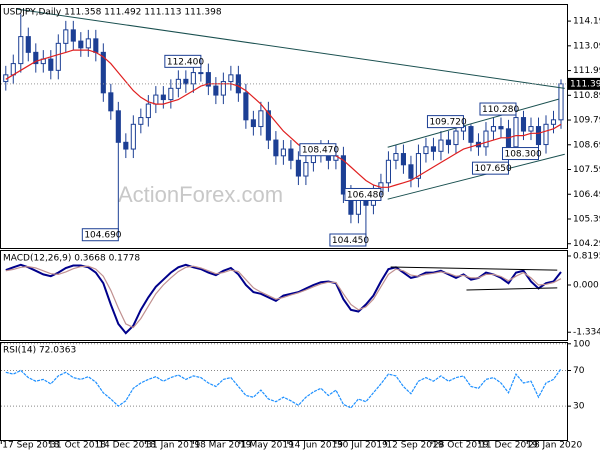 This screenshot has width=600, height=454. Describe the element at coordinates (362, 446) in the screenshot. I see `x-tick-label: 30 Jul 2019` at that location.